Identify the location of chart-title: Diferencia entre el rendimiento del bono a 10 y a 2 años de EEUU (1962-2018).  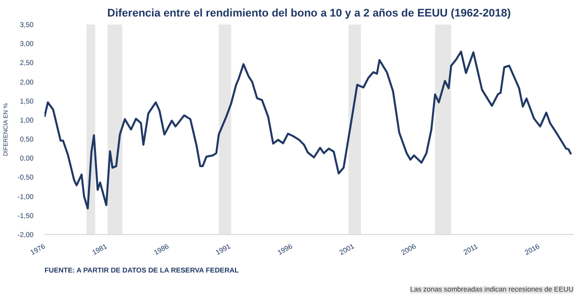
(309, 14).